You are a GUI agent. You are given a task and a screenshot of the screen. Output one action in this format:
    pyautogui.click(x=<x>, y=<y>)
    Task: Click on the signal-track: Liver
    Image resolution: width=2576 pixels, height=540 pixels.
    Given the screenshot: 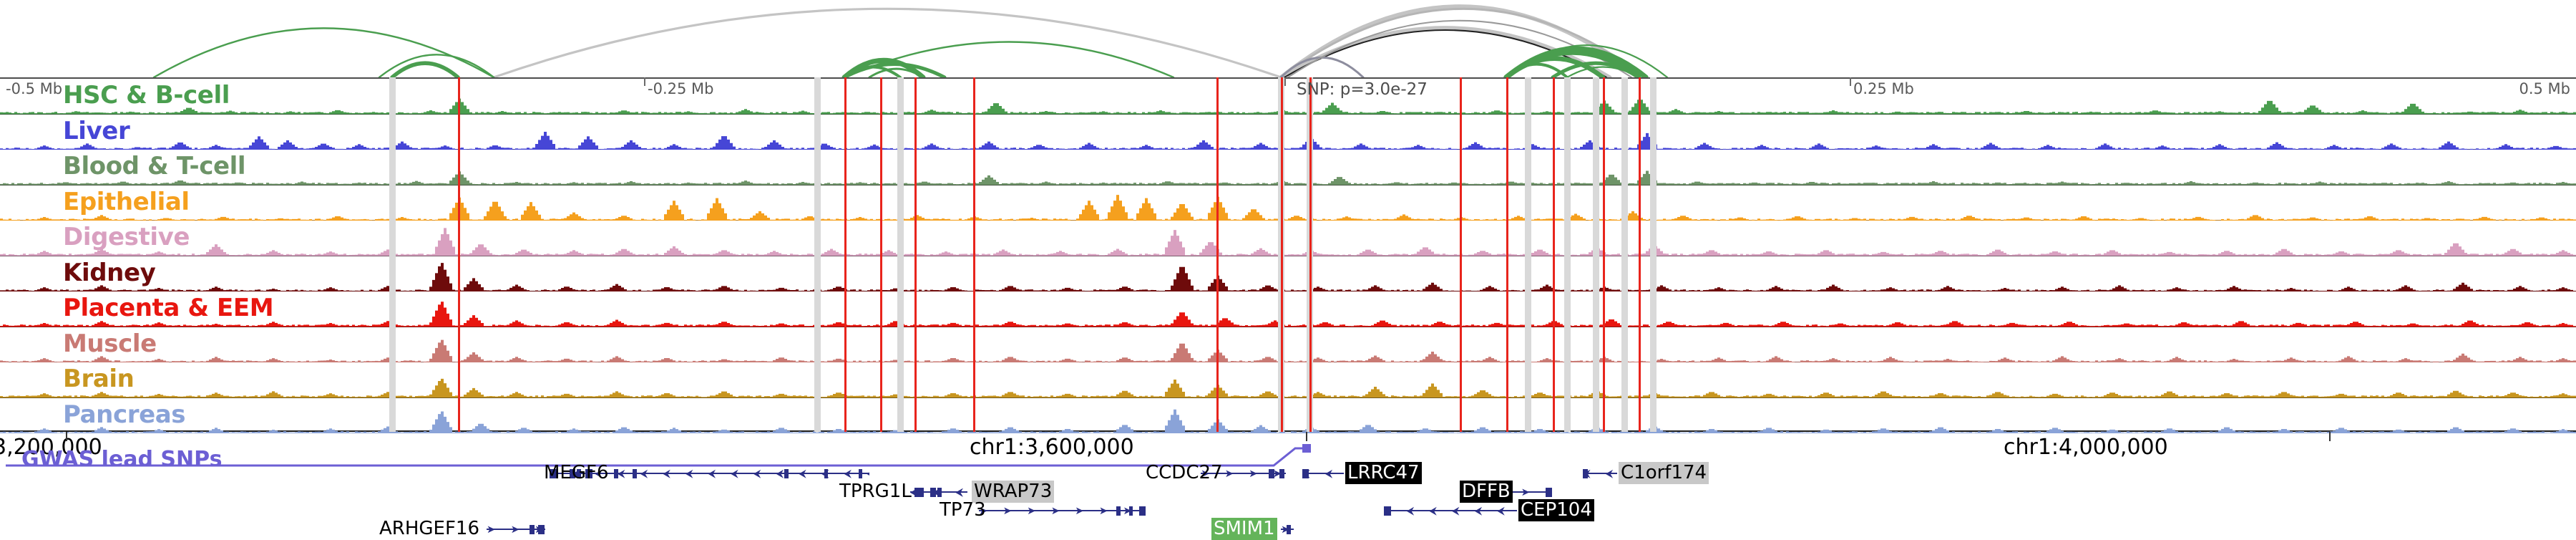 What is the action you would take?
    pyautogui.click(x=1288, y=132)
    